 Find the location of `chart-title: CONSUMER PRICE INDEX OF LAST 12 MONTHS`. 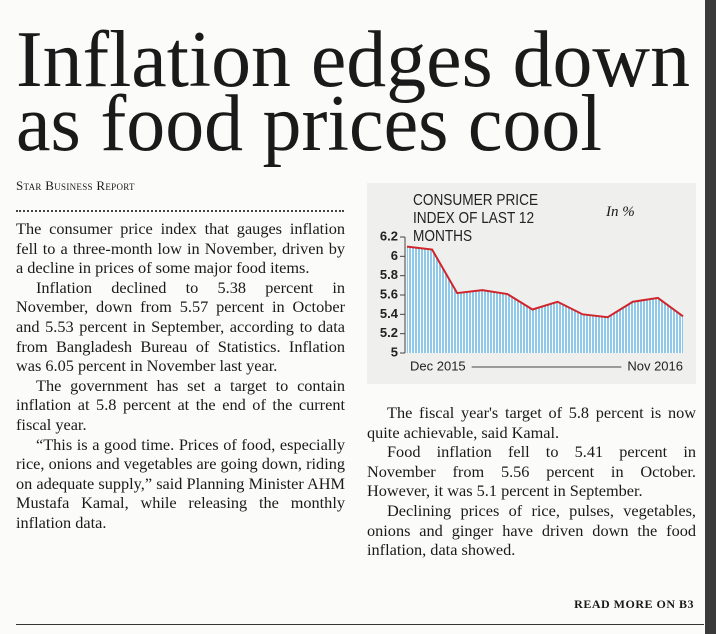

chart-title: CONSUMER PRICE INDEX OF LAST 12 MONTHS is located at coordinates (476, 218).